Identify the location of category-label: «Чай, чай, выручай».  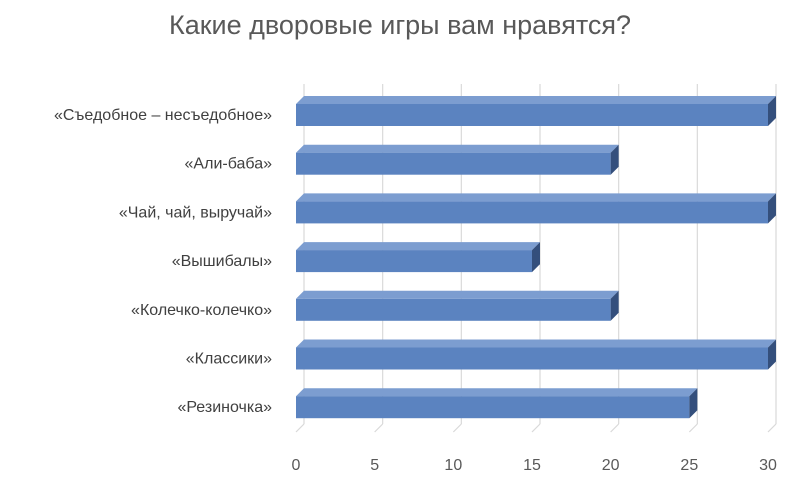
(195, 212).